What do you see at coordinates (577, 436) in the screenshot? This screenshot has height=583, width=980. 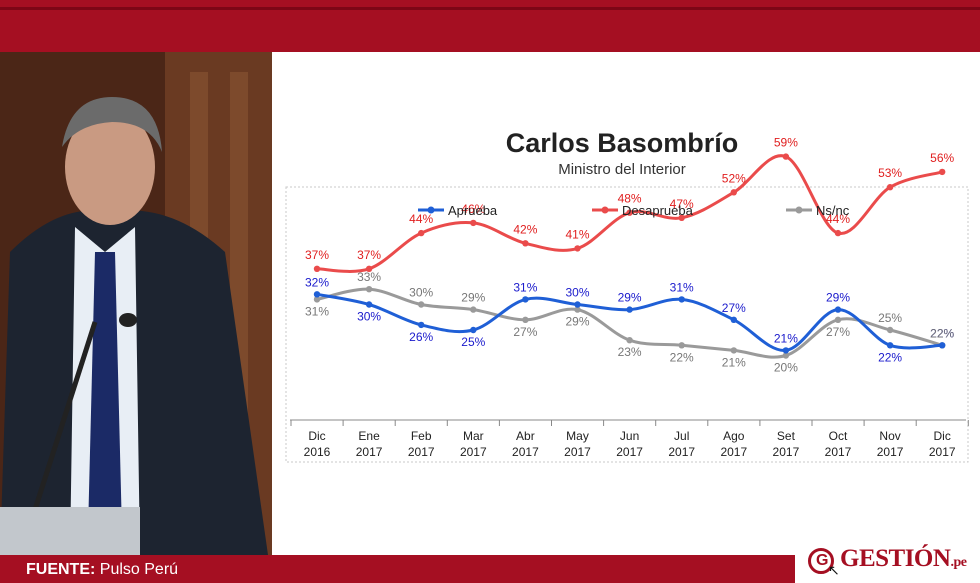 I see `x-tick-label-part: May` at bounding box center [577, 436].